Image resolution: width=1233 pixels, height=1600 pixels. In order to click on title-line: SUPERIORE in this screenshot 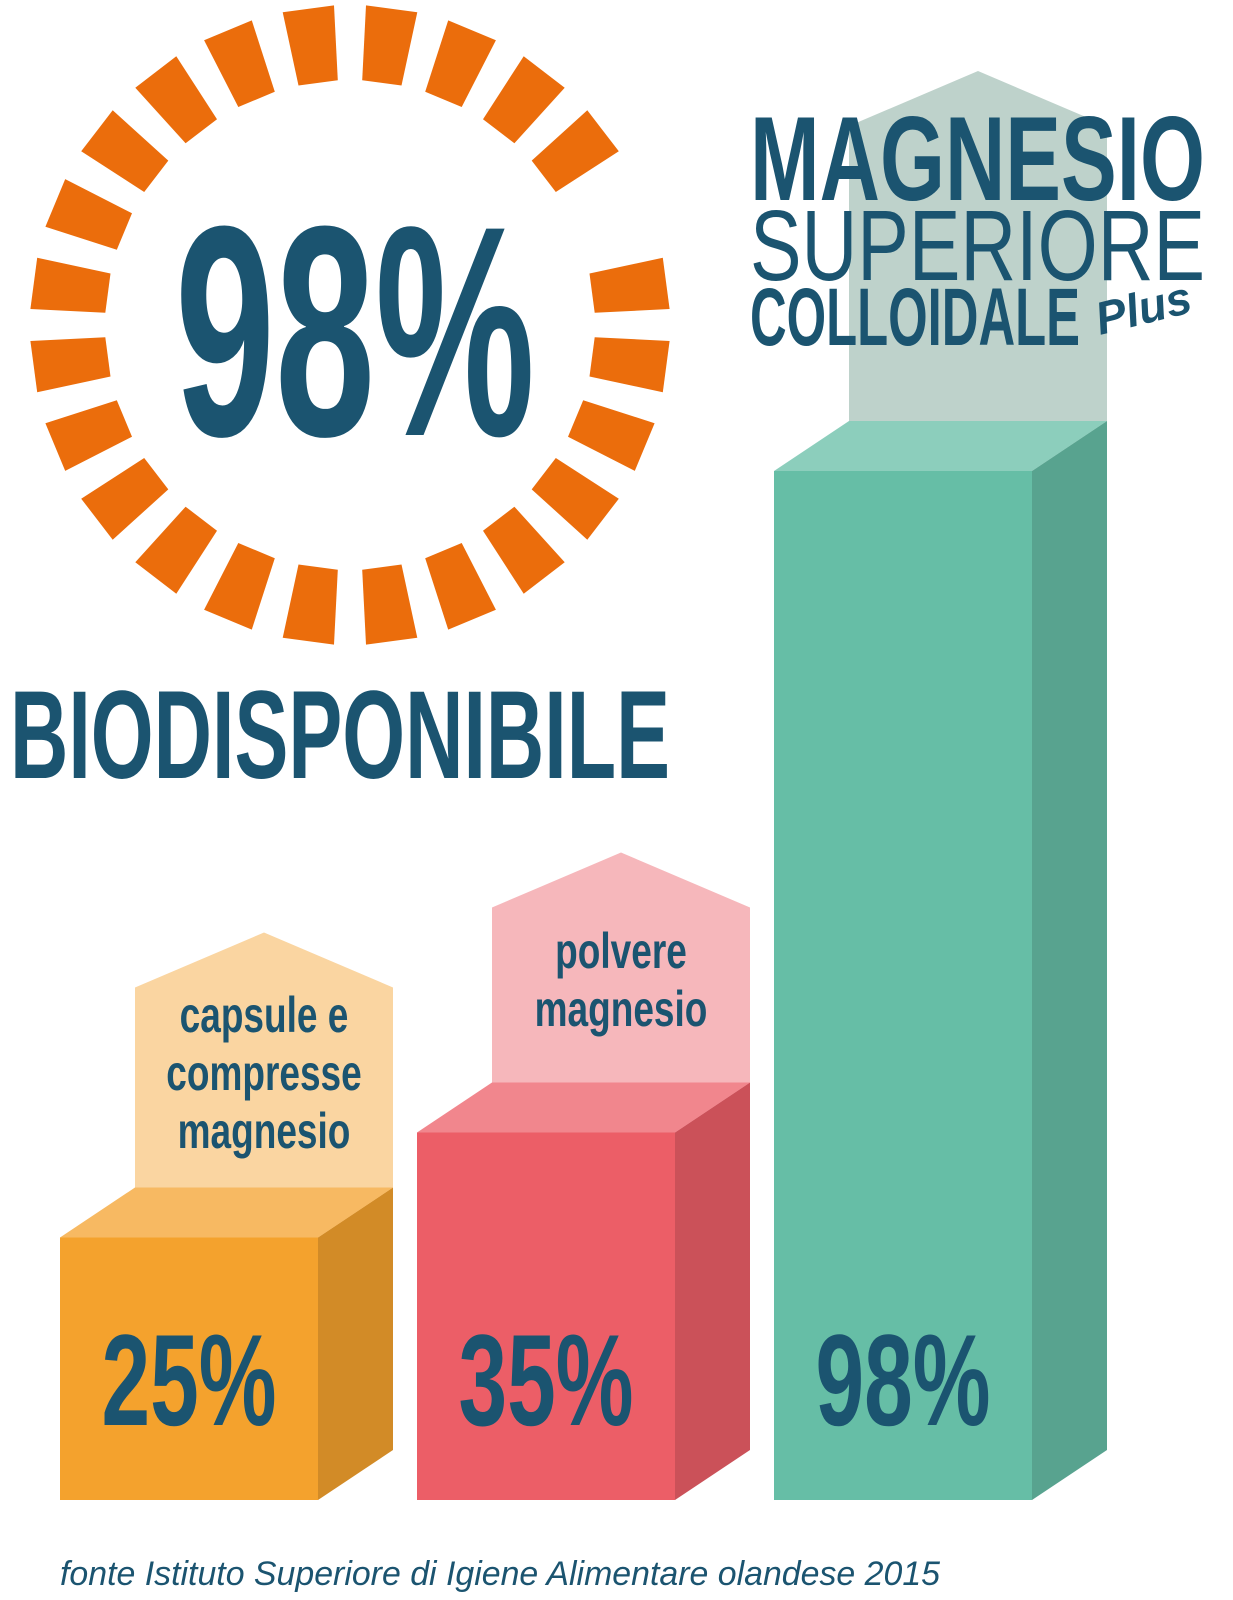, I will do `click(977, 246)`.